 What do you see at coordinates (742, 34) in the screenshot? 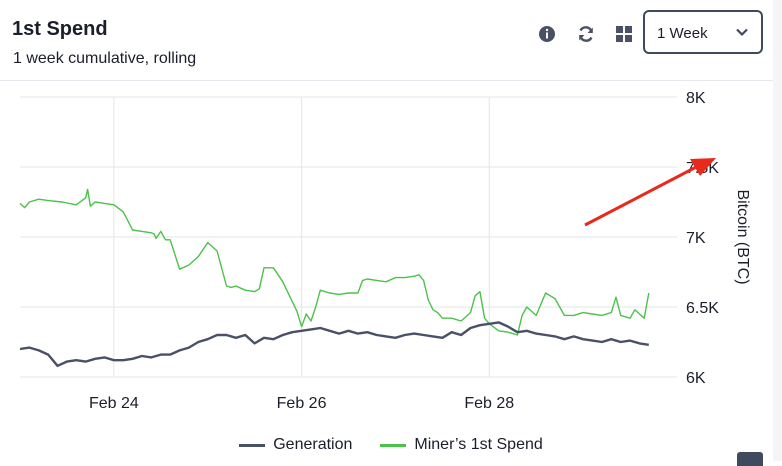
I see `chevron-down-icon` at bounding box center [742, 34].